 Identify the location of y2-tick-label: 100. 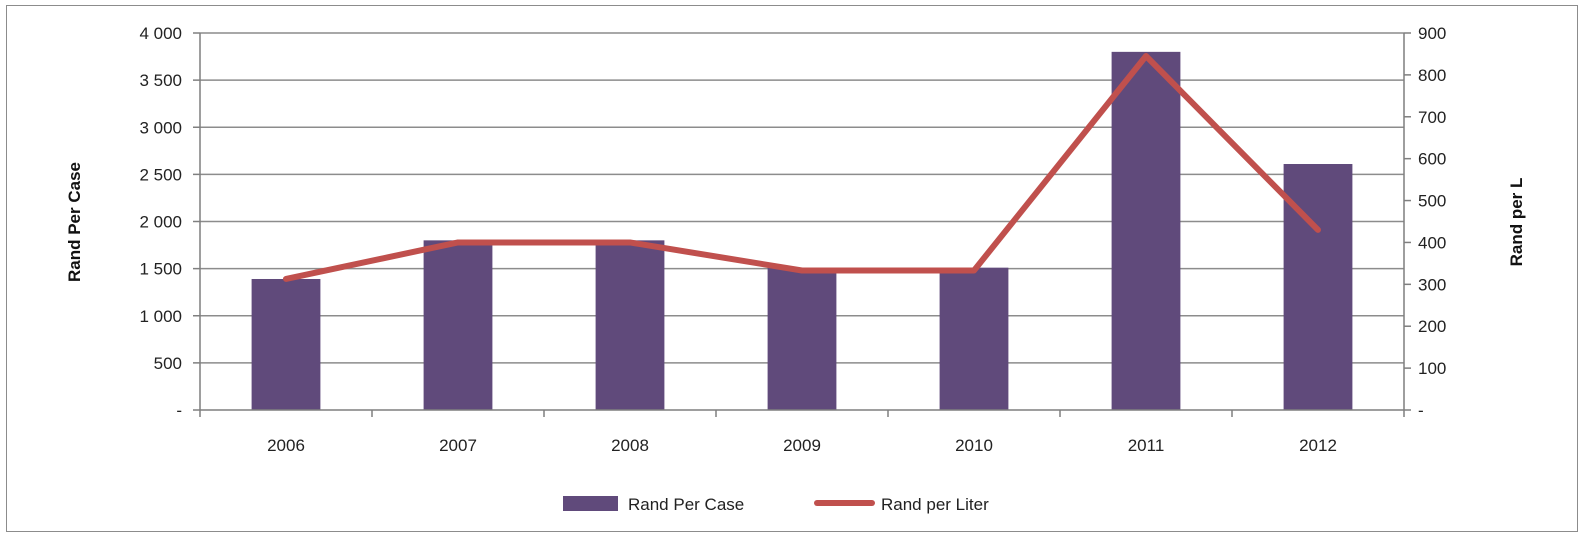
(1432, 368).